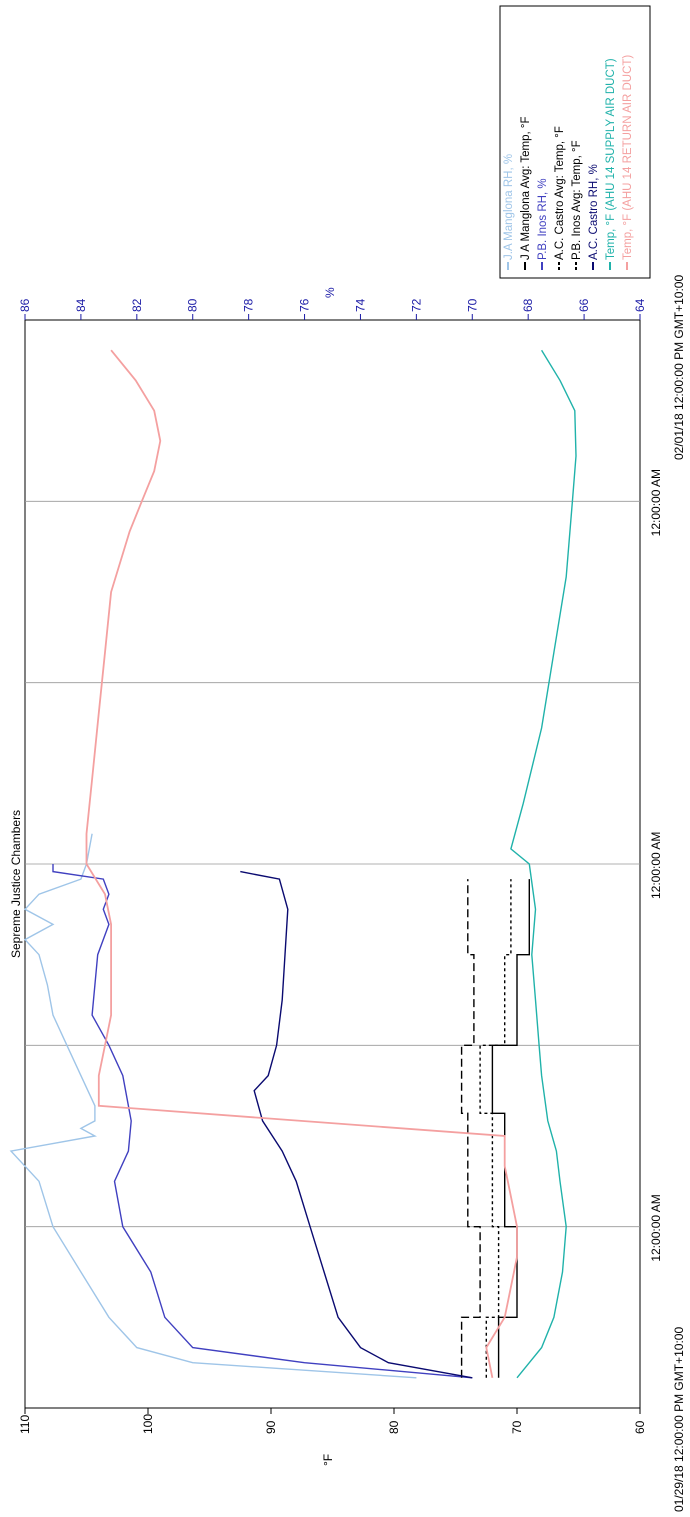 Image resolution: width=690 pixels, height=1517 pixels. What do you see at coordinates (628, 157) in the screenshot?
I see `legend-entry: Temp, °F (AHU 14 RETURN AIR DUCT)` at bounding box center [628, 157].